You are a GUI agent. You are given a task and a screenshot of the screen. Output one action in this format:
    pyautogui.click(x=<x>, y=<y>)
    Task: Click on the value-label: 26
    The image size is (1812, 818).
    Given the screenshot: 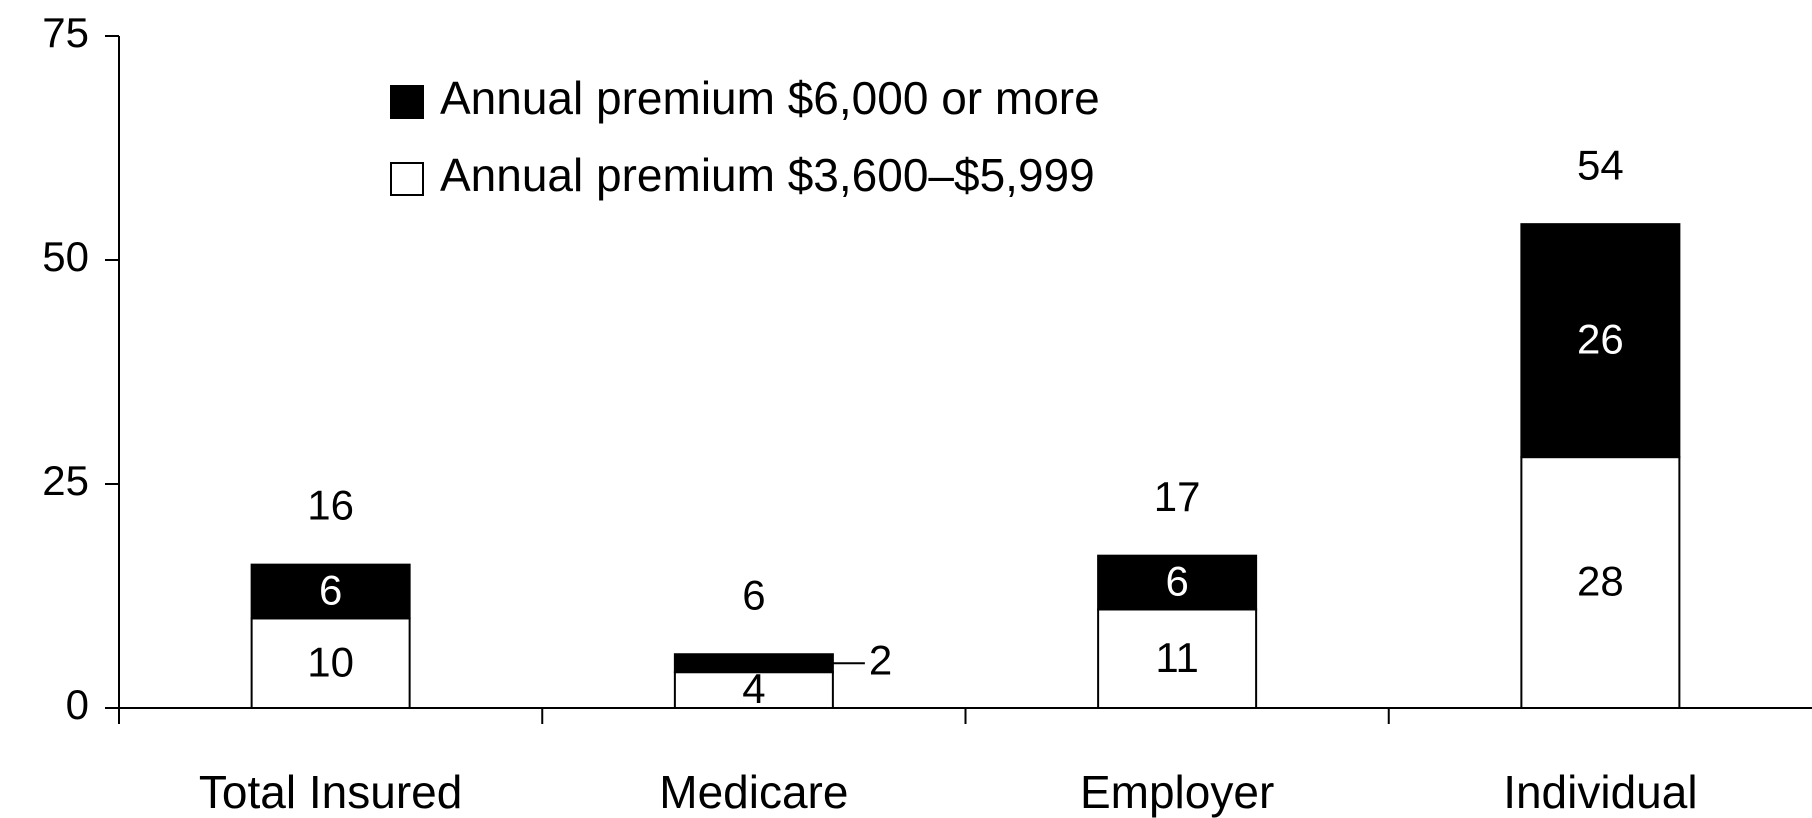 What is the action you would take?
    pyautogui.click(x=1600, y=339)
    